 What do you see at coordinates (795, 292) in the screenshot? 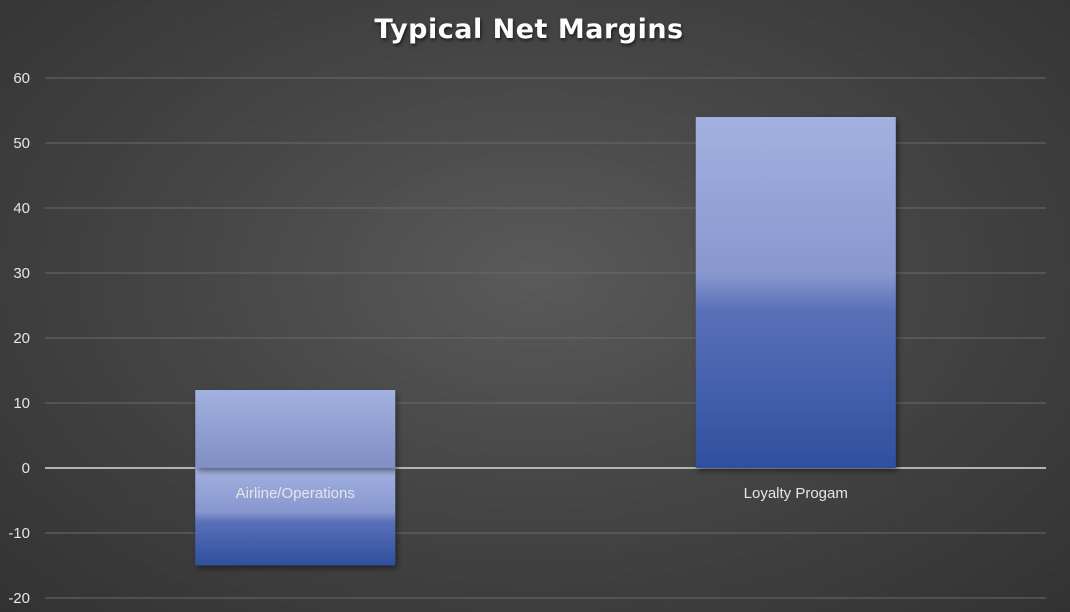
I see `bar-loyalty-progam` at bounding box center [795, 292].